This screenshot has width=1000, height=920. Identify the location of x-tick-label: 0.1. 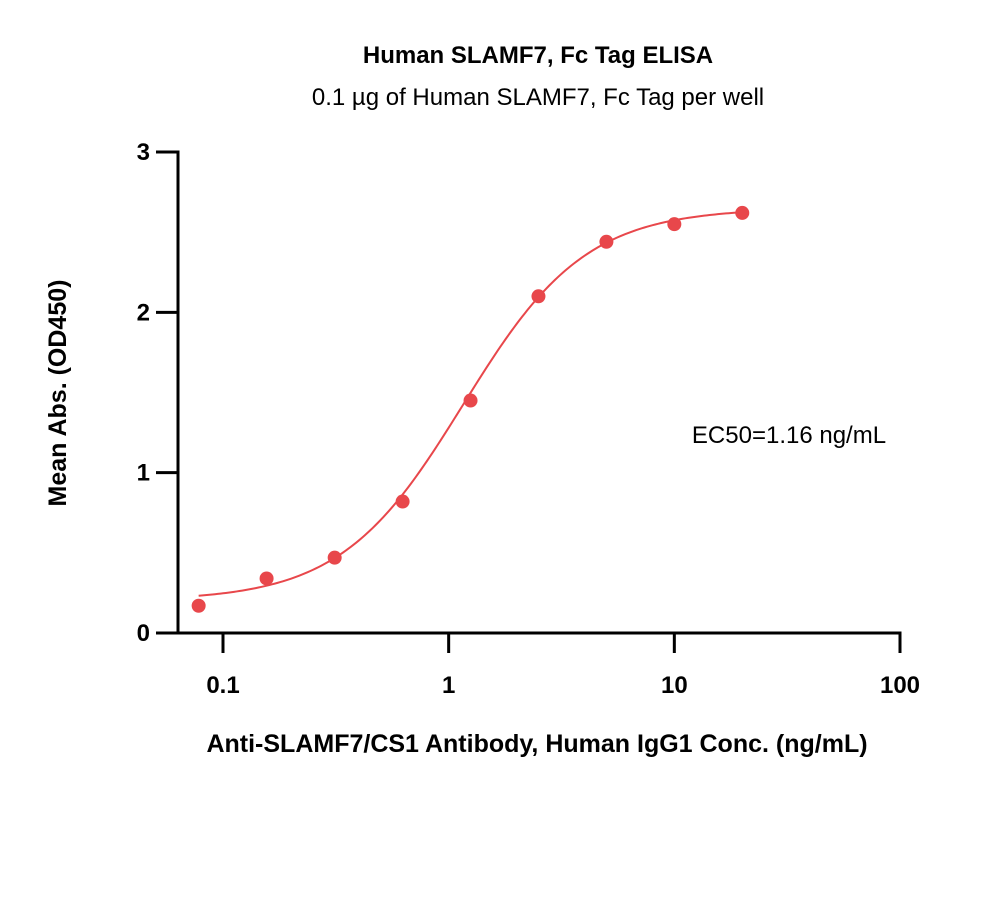
(222, 685).